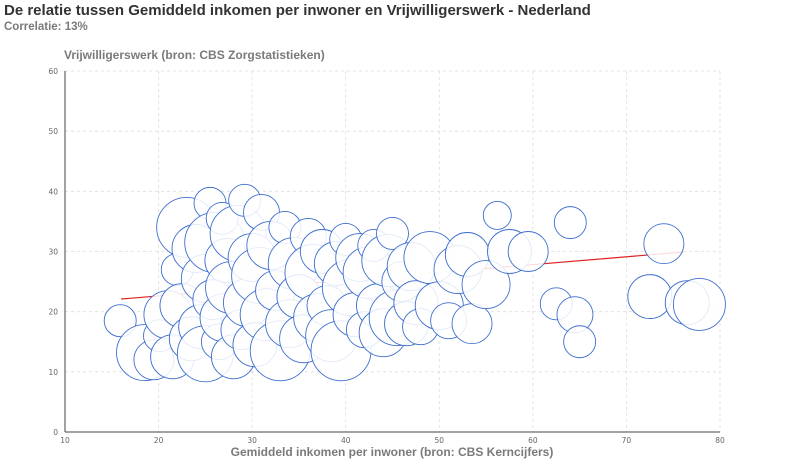 Image resolution: width=800 pixels, height=474 pixels. What do you see at coordinates (346, 440) in the screenshot?
I see `x-tick-label: 40` at bounding box center [346, 440].